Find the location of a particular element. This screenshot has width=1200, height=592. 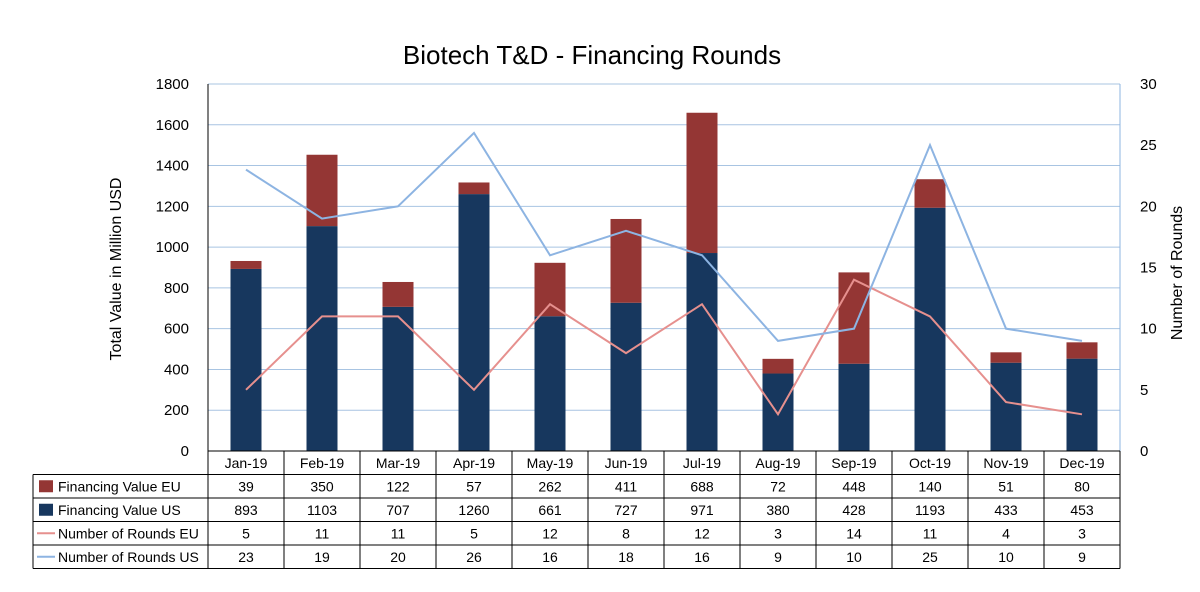

y2-tick-label: 15 is located at coordinates (1148, 268).